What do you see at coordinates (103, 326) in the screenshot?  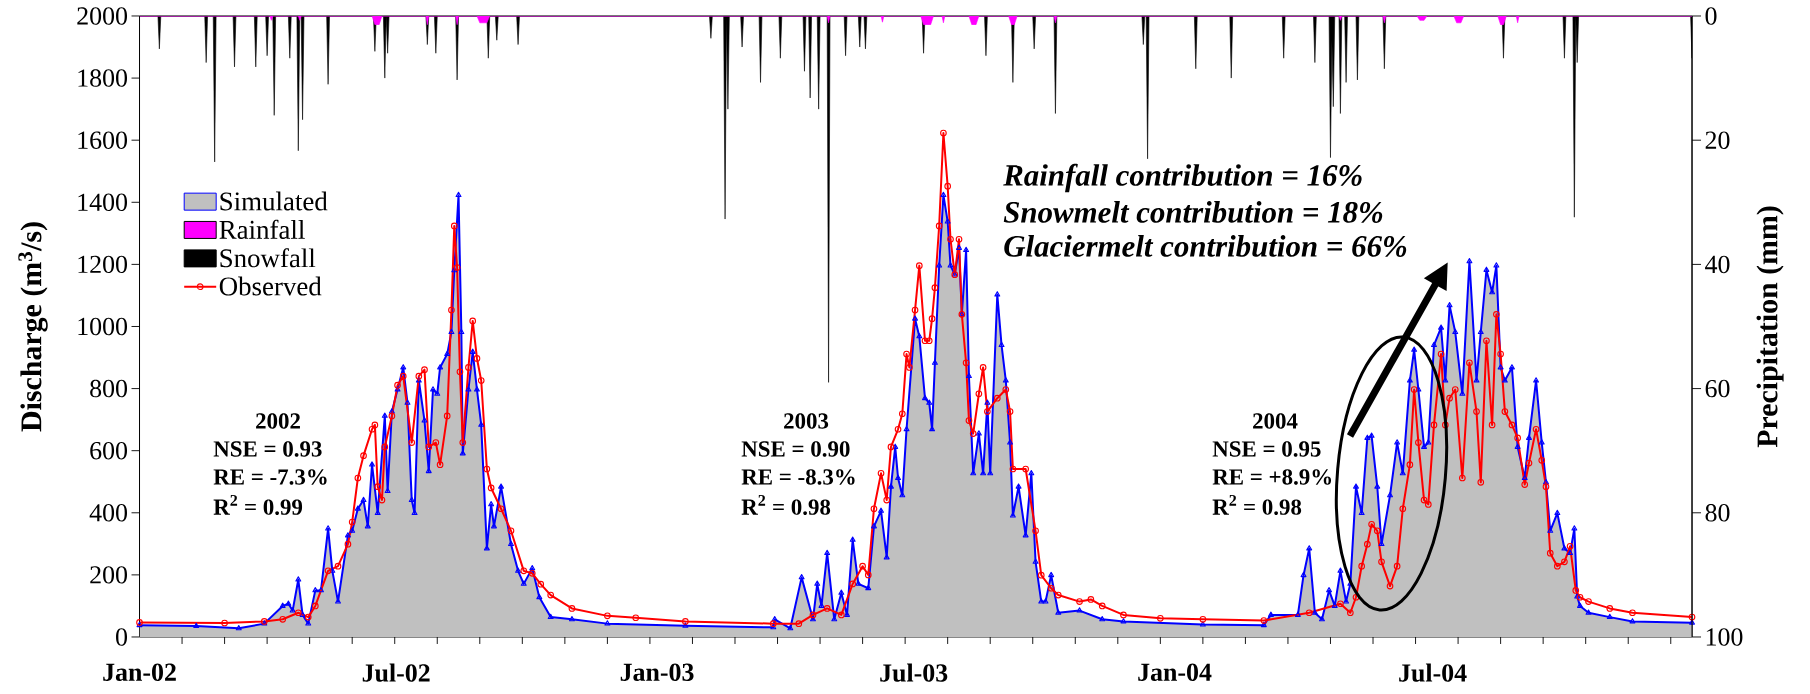 I see `y-tick-label: 1000` at bounding box center [103, 326].